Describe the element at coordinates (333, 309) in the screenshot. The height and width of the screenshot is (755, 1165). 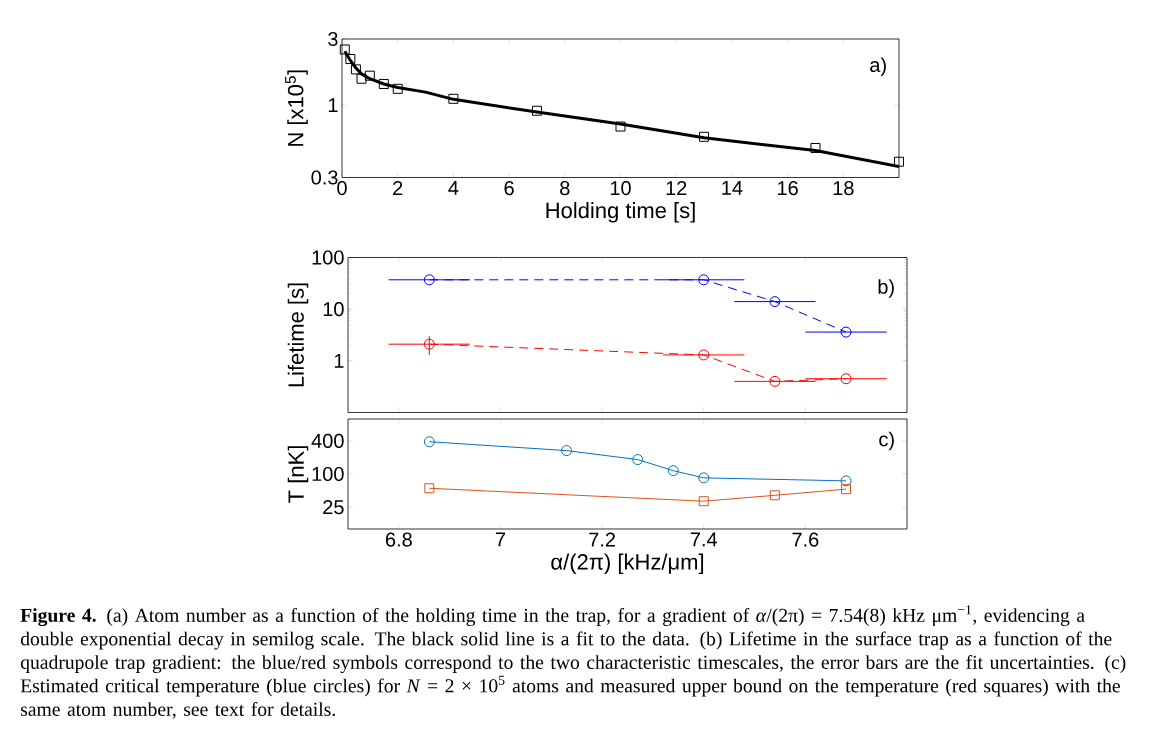
I see `y-tick-label: 10` at that location.